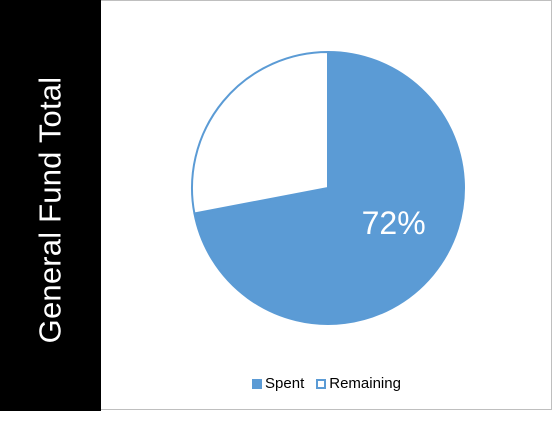 This screenshot has width=553, height=423. I want to click on legend-item-spent: Spent, so click(278, 383).